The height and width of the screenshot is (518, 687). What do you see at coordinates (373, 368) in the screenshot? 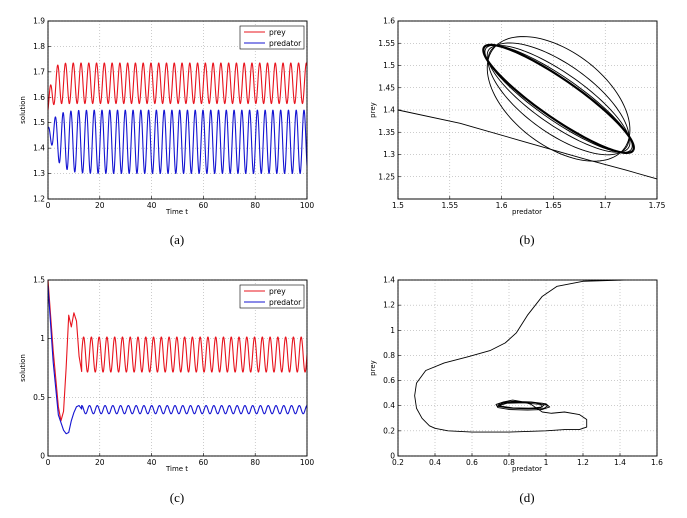
I see `panel-d-ylabel: prey` at bounding box center [373, 368].